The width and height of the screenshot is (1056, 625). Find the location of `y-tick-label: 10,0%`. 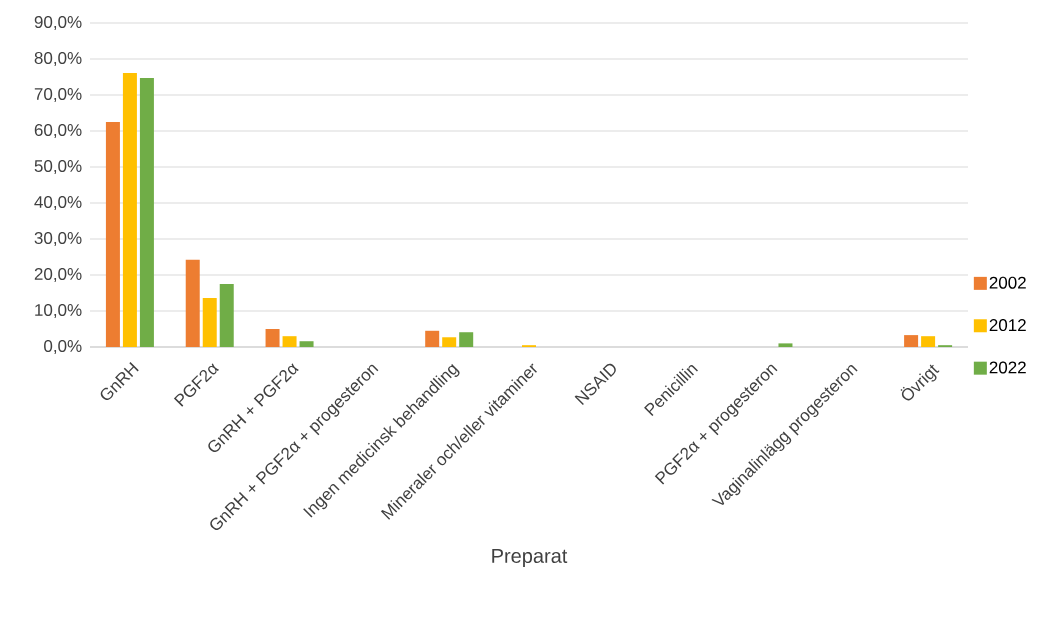

y-tick-label: 10,0% is located at coordinates (58, 311).